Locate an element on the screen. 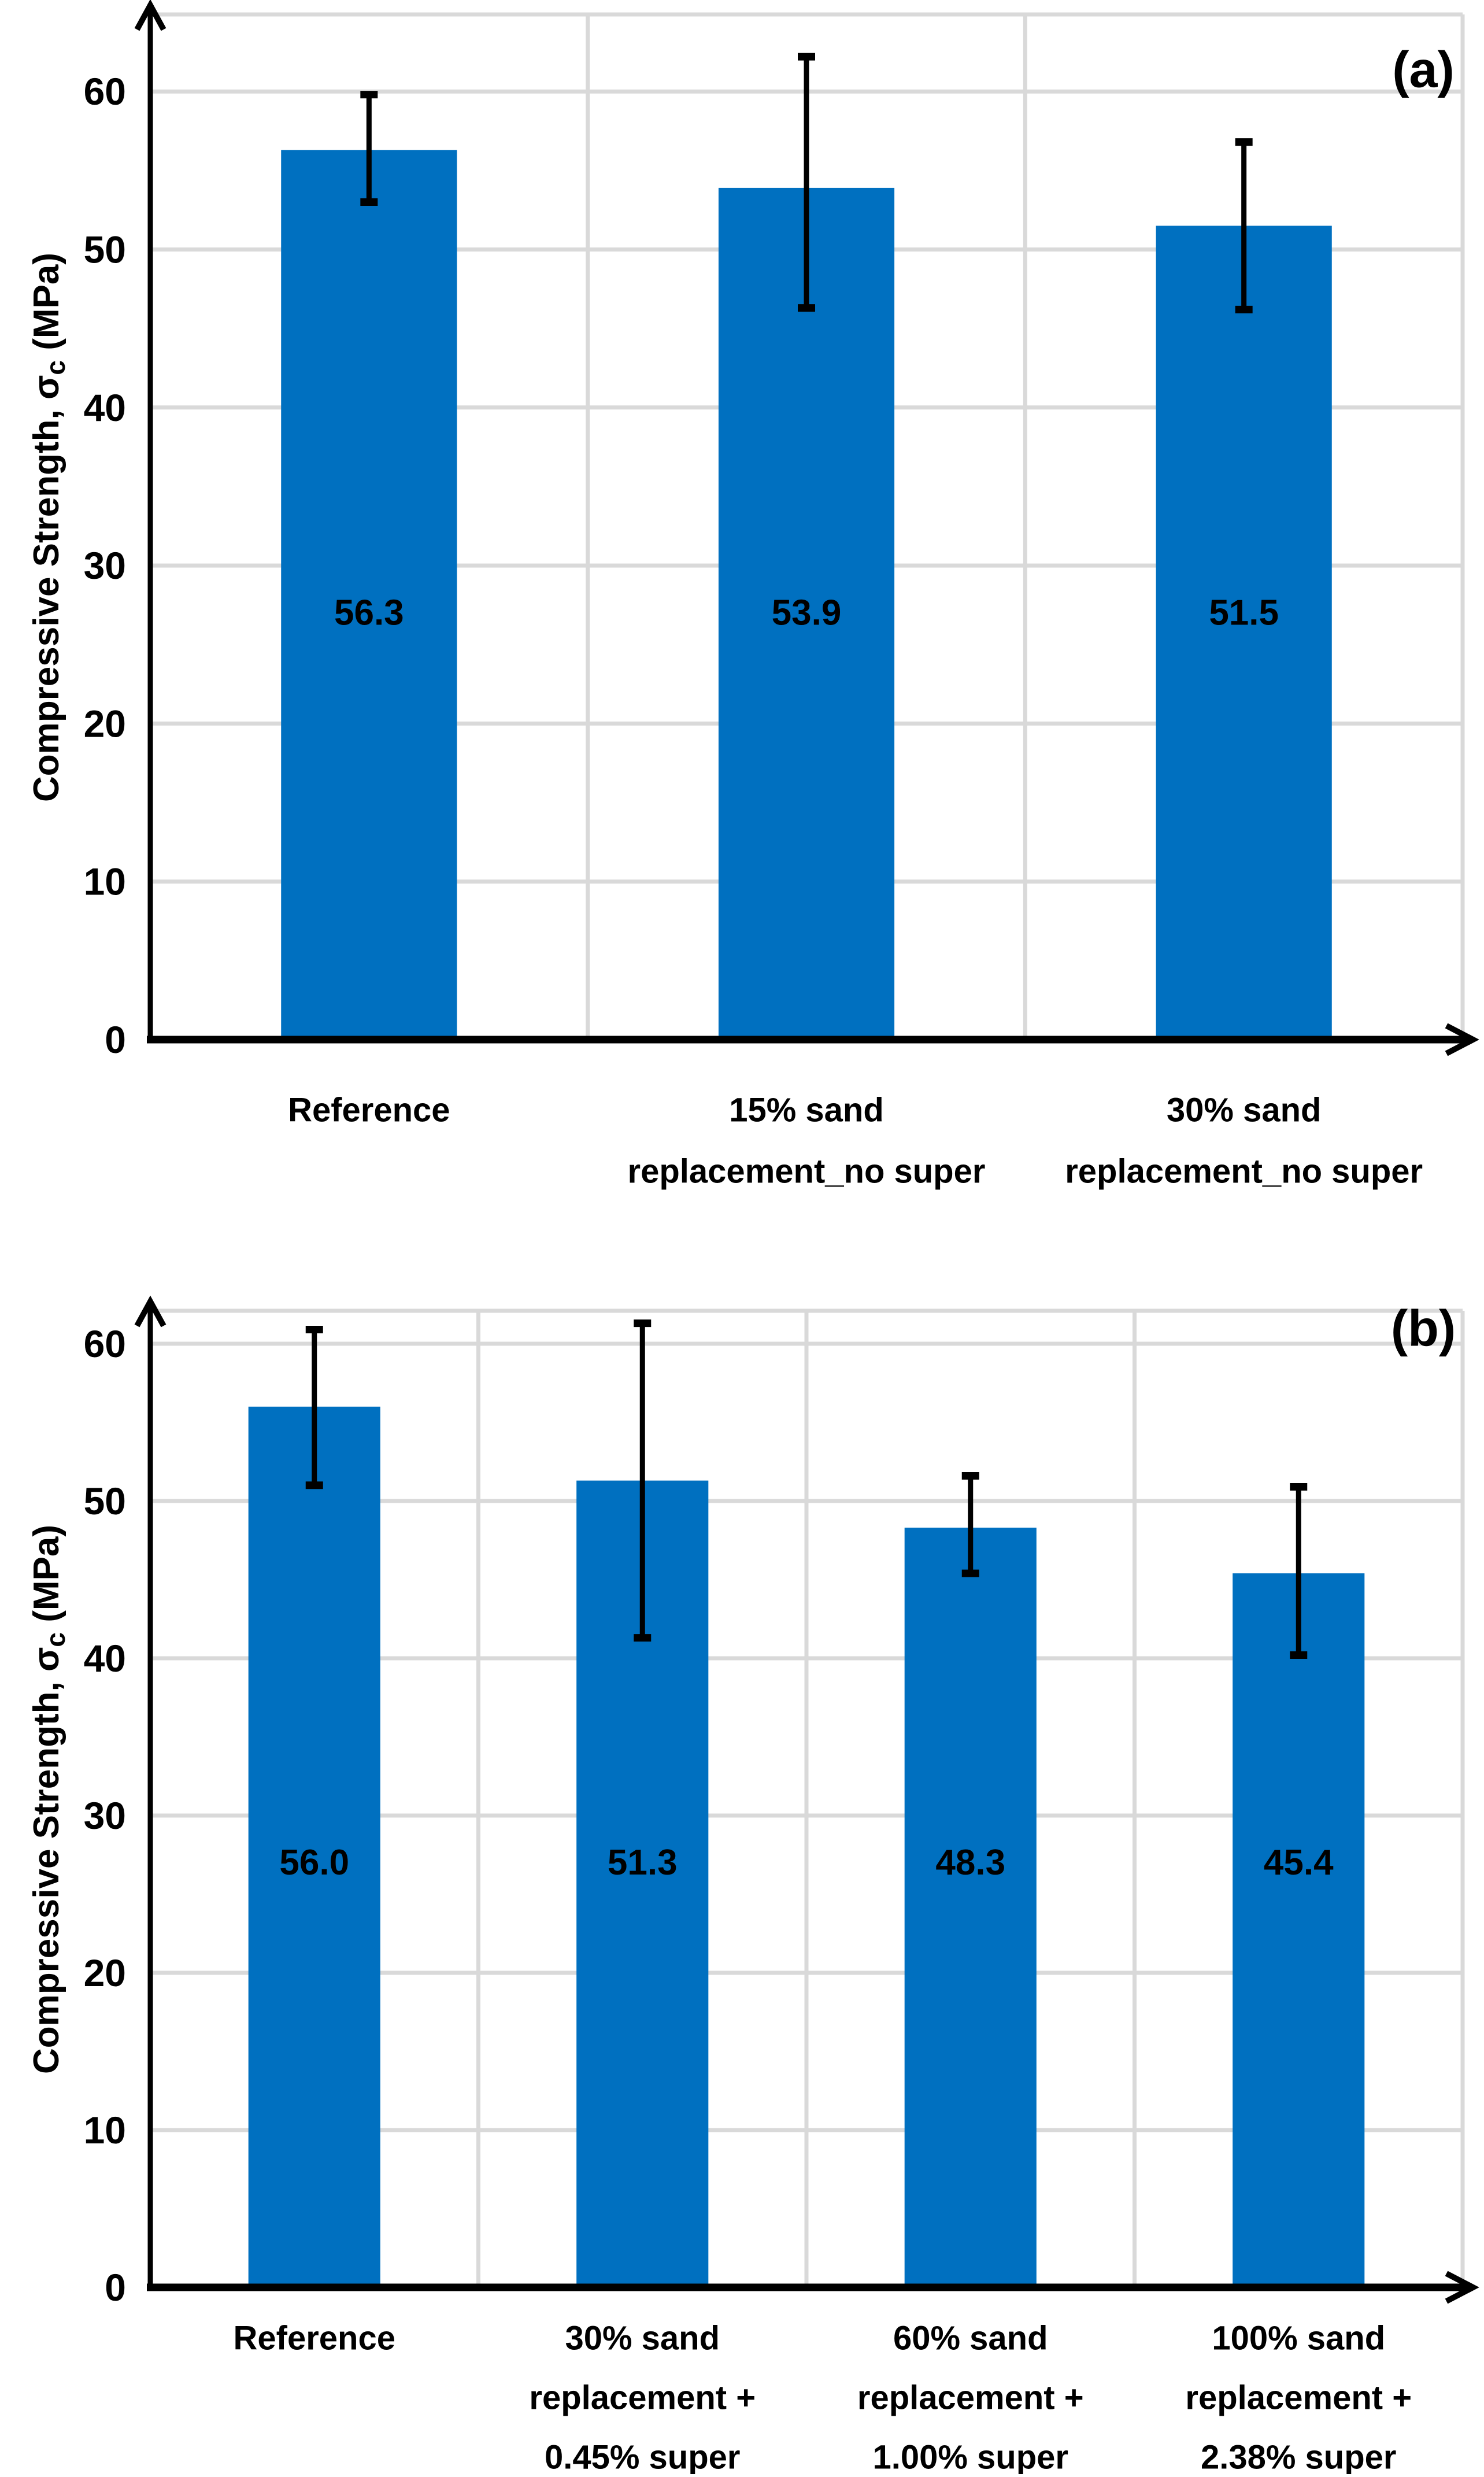 The image size is (1484, 2477). bar-value-label: 53.9 is located at coordinates (807, 613).